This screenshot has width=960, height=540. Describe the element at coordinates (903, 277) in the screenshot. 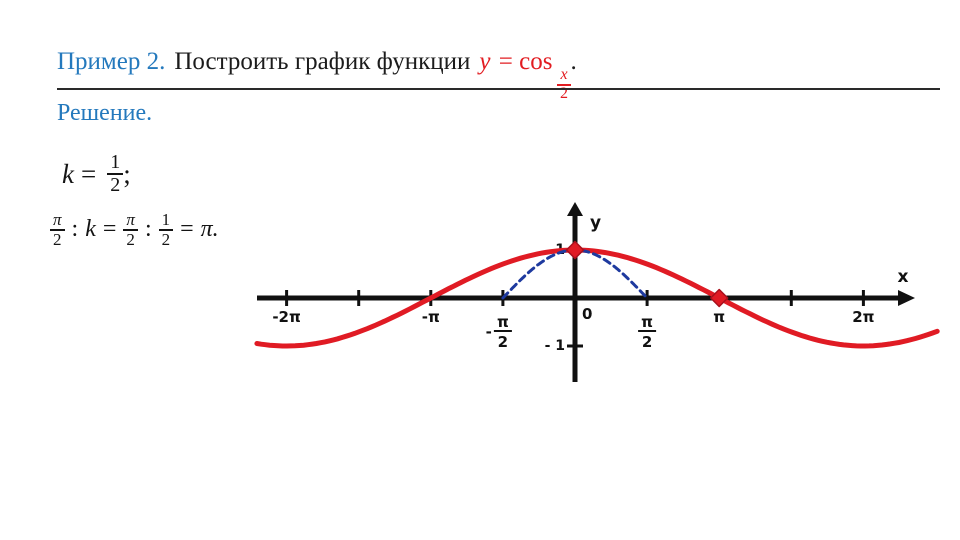

I see `x-axis-label: x` at that location.